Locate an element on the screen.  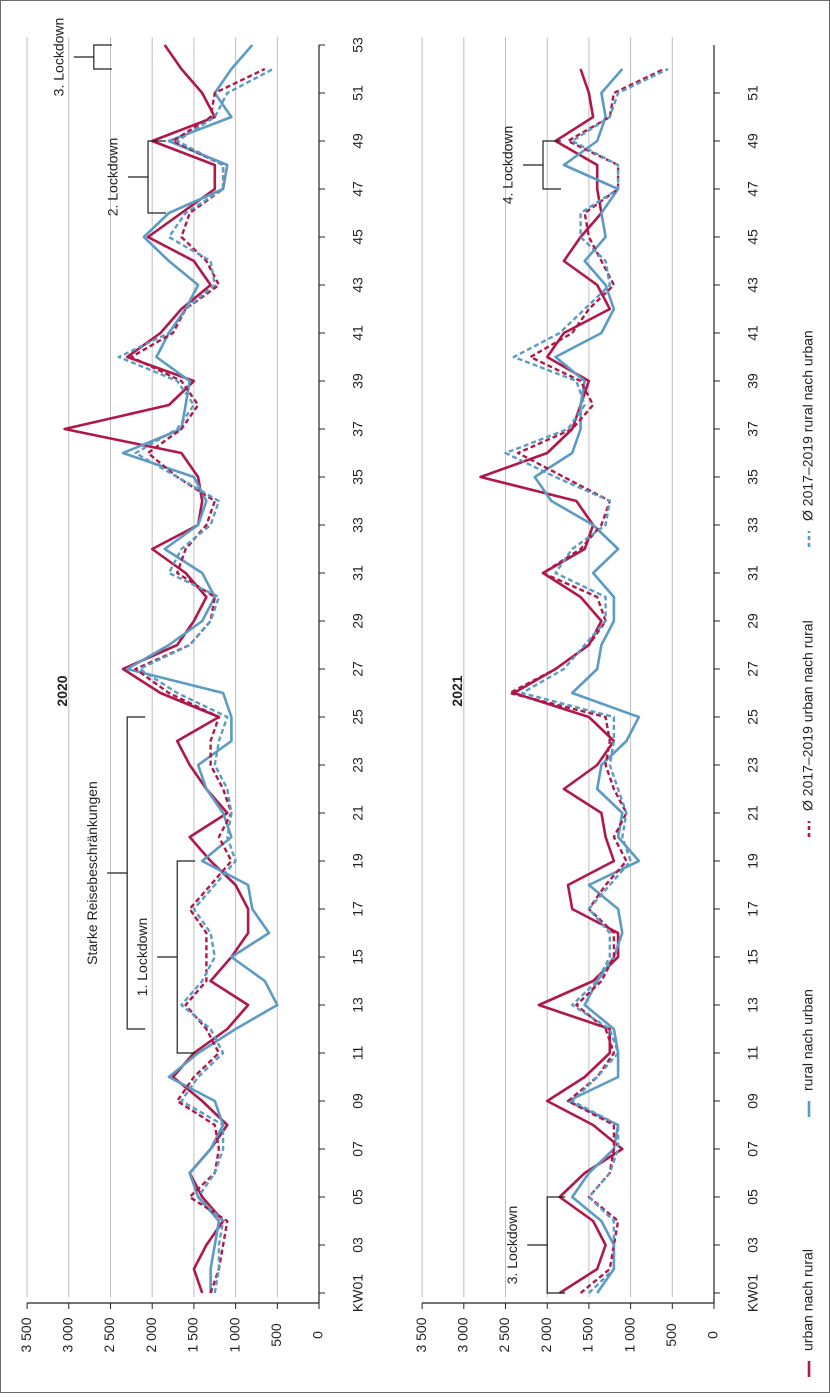
week-tick-label: 53 is located at coordinates (358, 45).